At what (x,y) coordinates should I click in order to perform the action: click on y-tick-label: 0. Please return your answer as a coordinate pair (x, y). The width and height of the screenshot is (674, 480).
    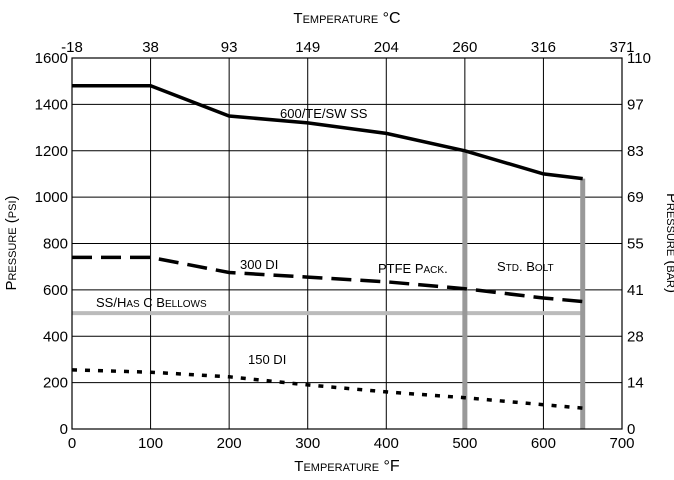
    Looking at the image, I should click on (64, 429).